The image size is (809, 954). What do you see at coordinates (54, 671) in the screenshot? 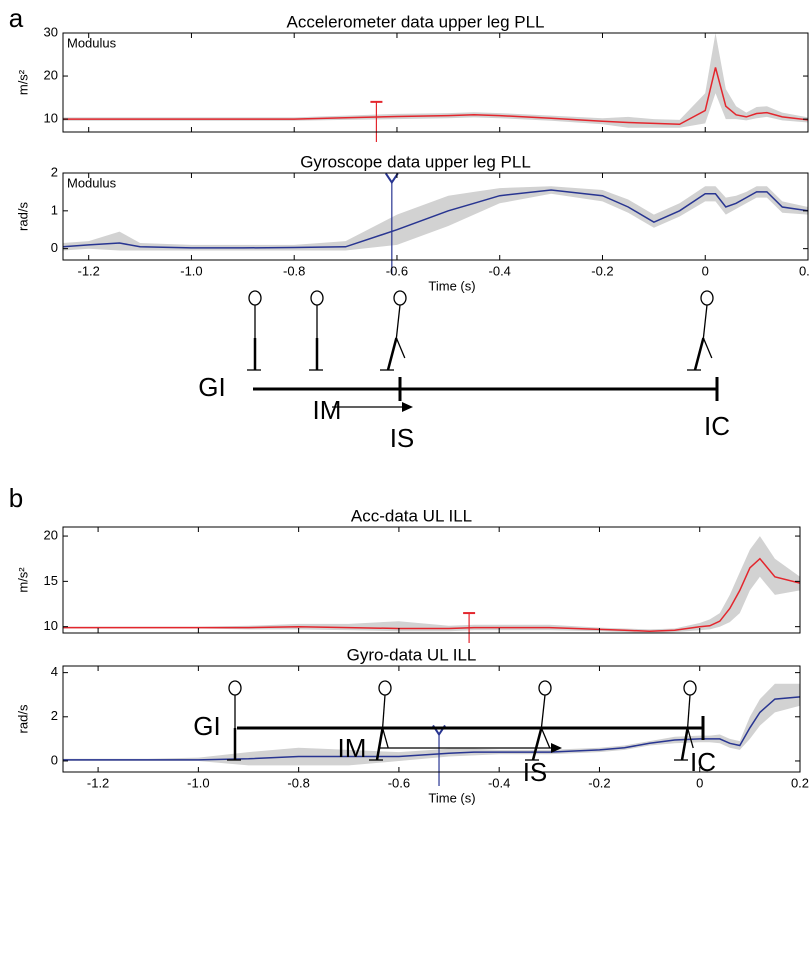
I see `y-tick-label: 4` at bounding box center [54, 671].